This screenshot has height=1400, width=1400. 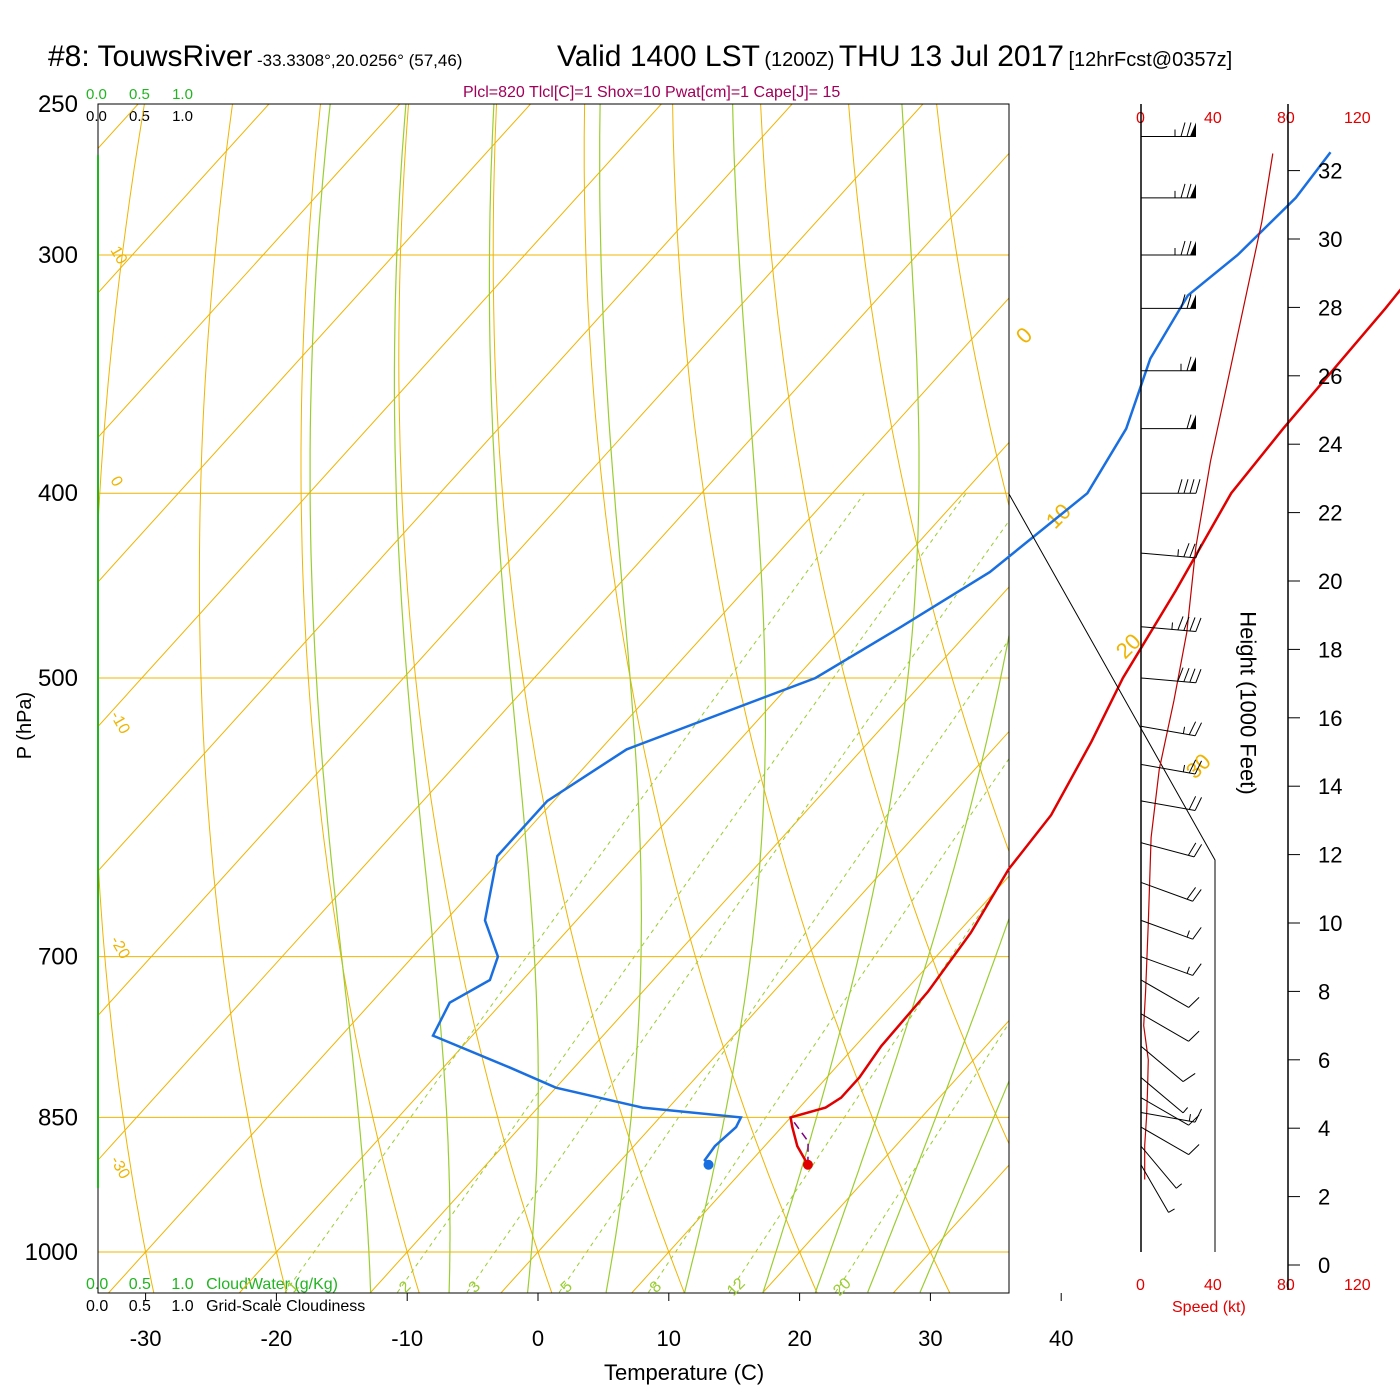 I want to click on mixing-ratio-label: 2, so click(x=405, y=1287).